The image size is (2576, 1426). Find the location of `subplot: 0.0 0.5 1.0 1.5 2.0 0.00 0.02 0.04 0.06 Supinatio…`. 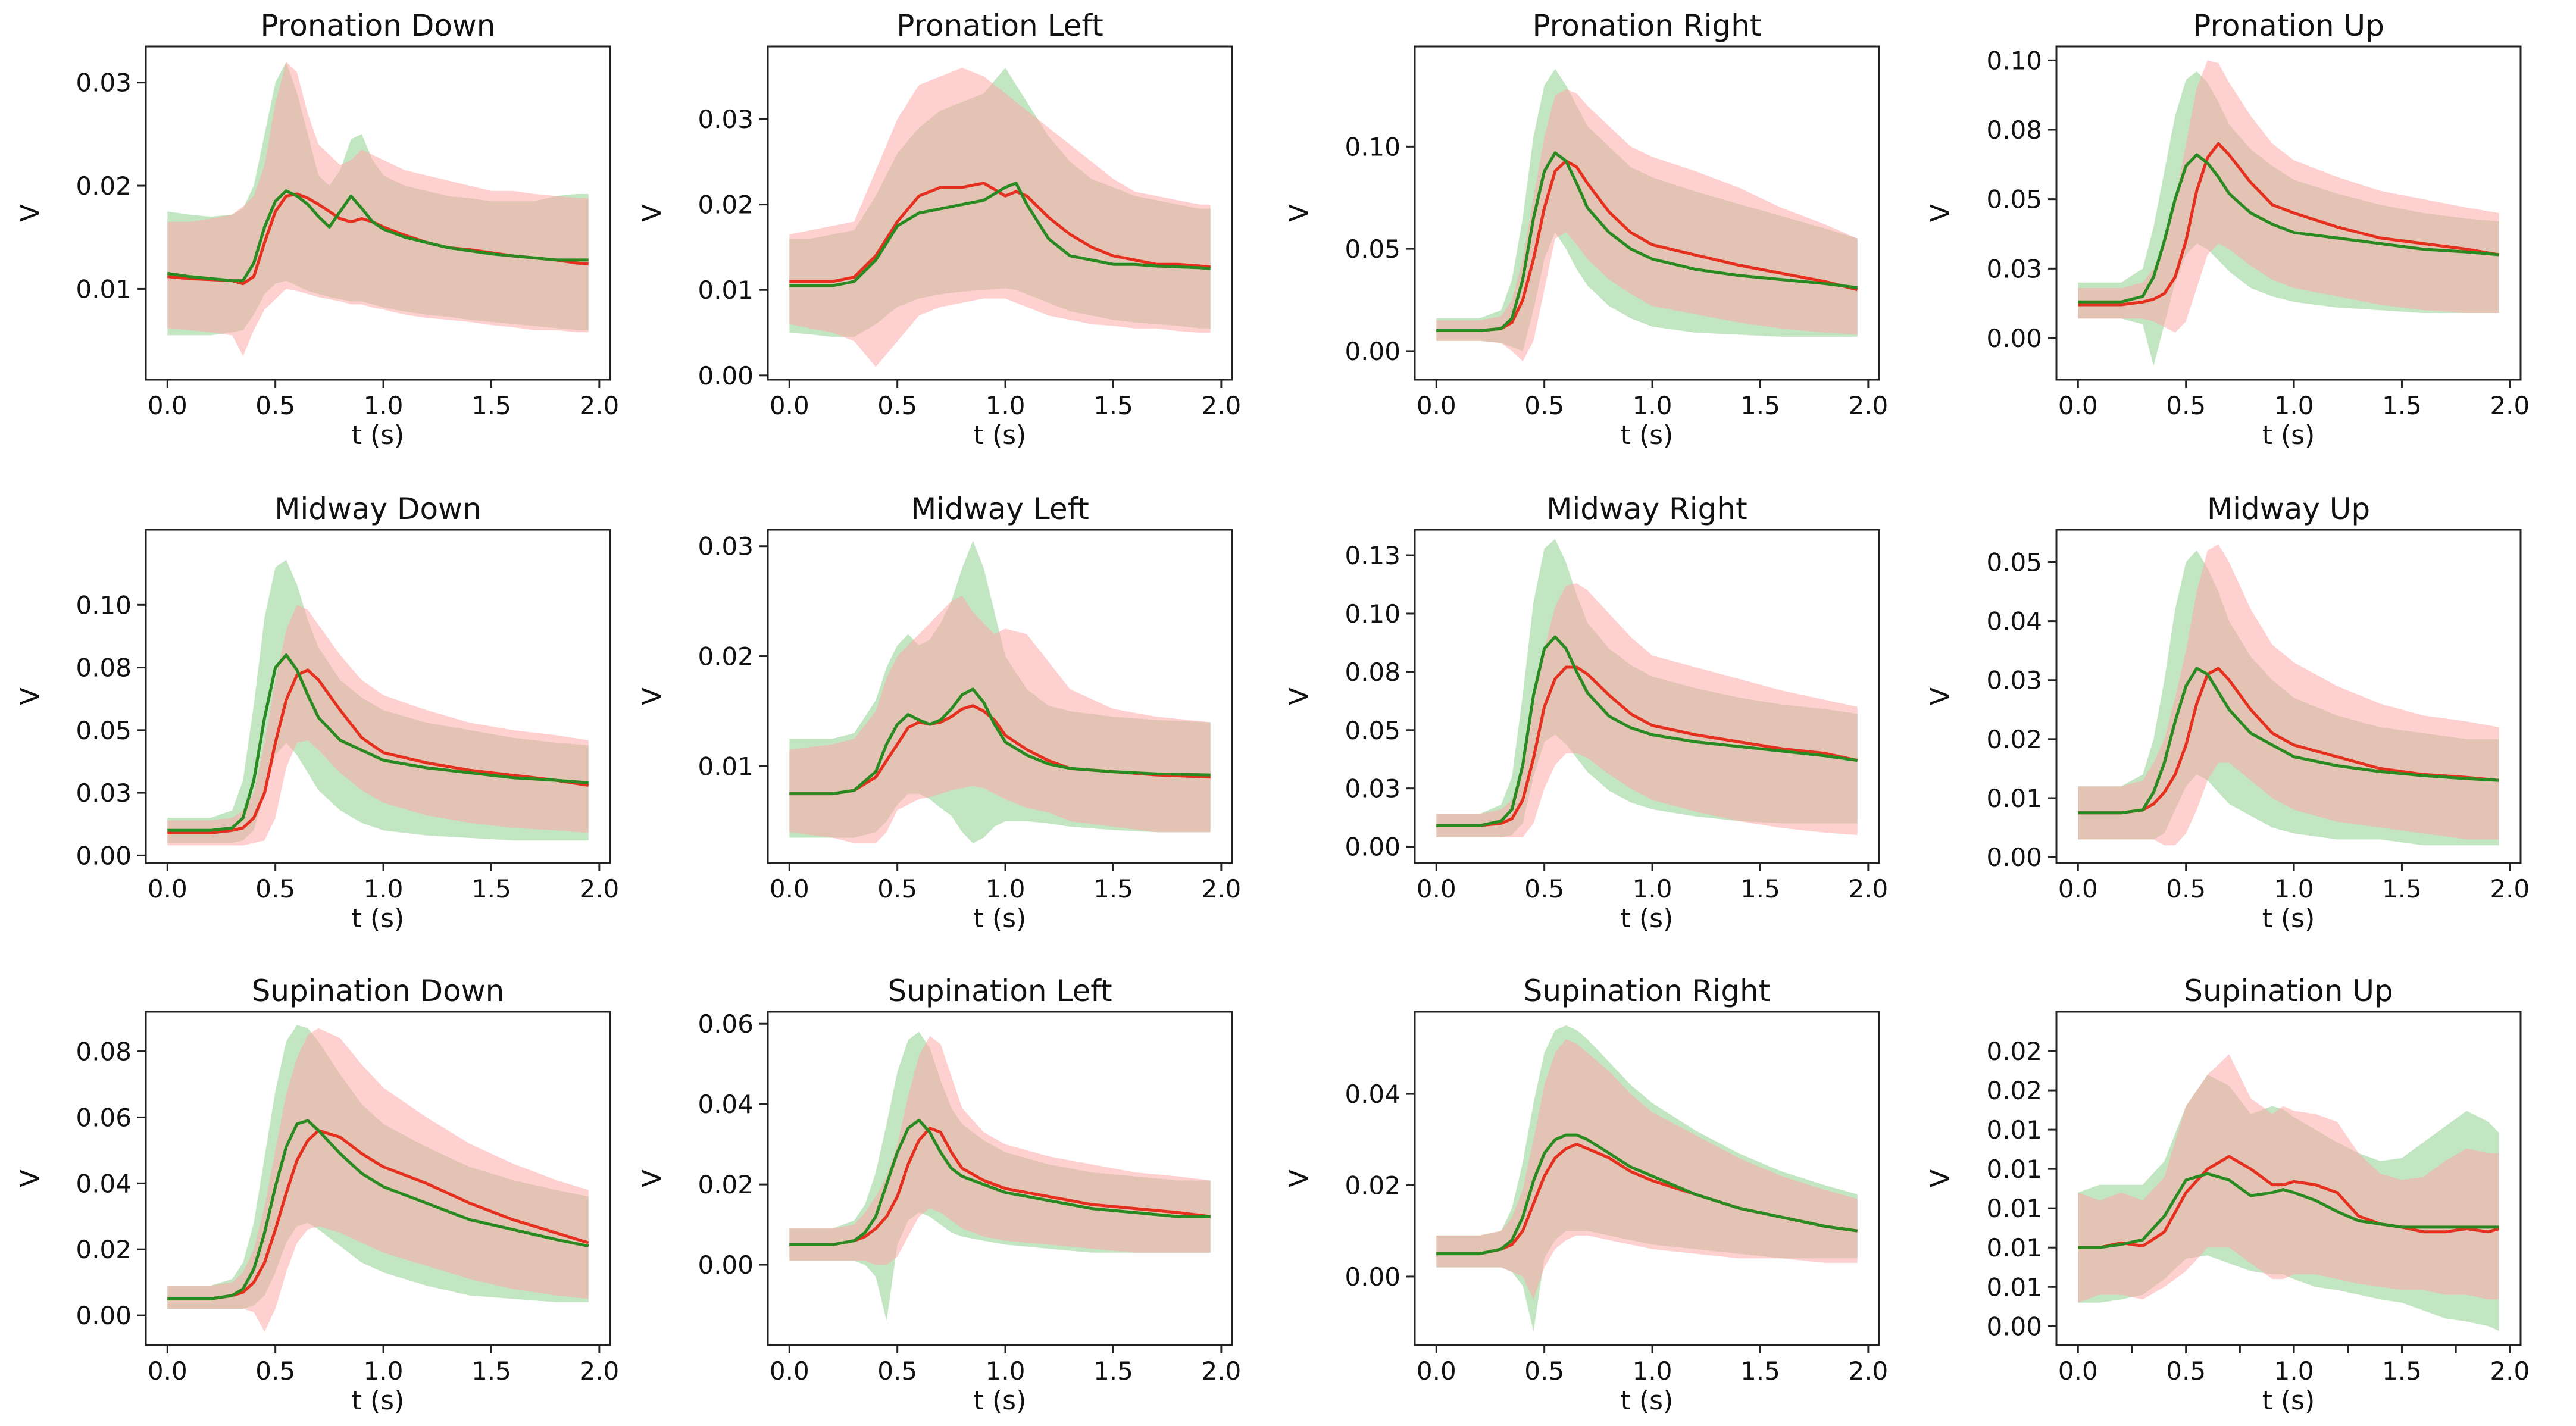

subplot: 0.0 0.5 1.0 1.5 2.0 0.00 0.02 0.04 0.06 Supinatio… is located at coordinates (939, 1195).